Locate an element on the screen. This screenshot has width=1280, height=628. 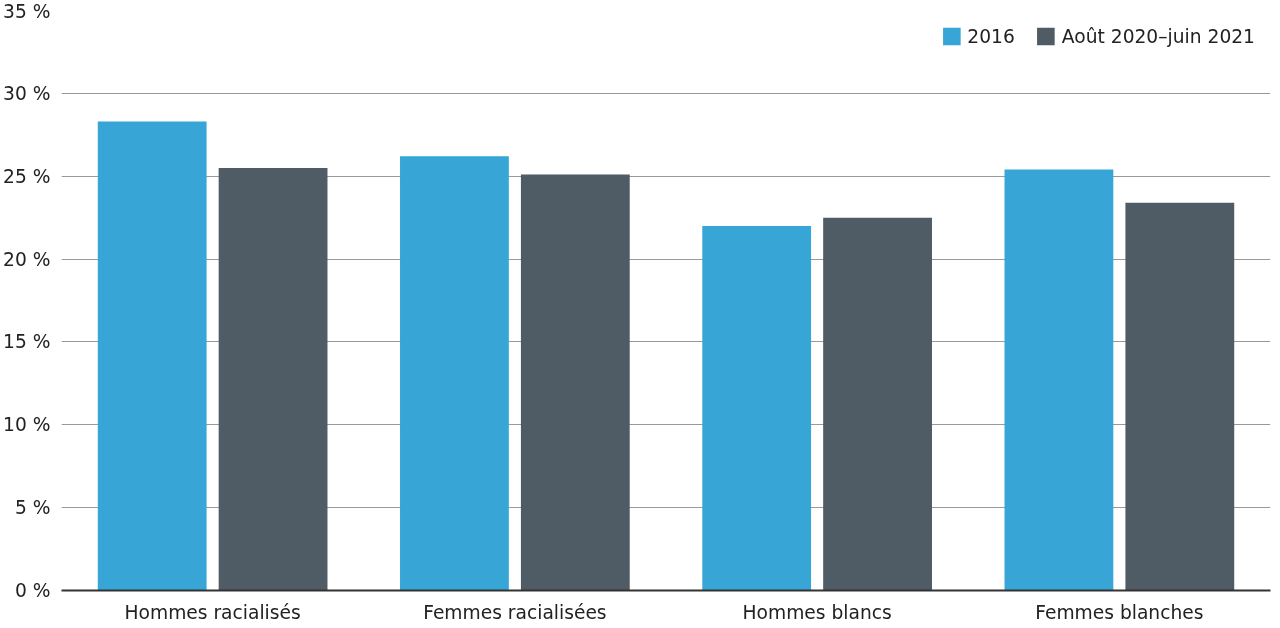
x-tick-label: Hommes racialisés is located at coordinates (212, 612).